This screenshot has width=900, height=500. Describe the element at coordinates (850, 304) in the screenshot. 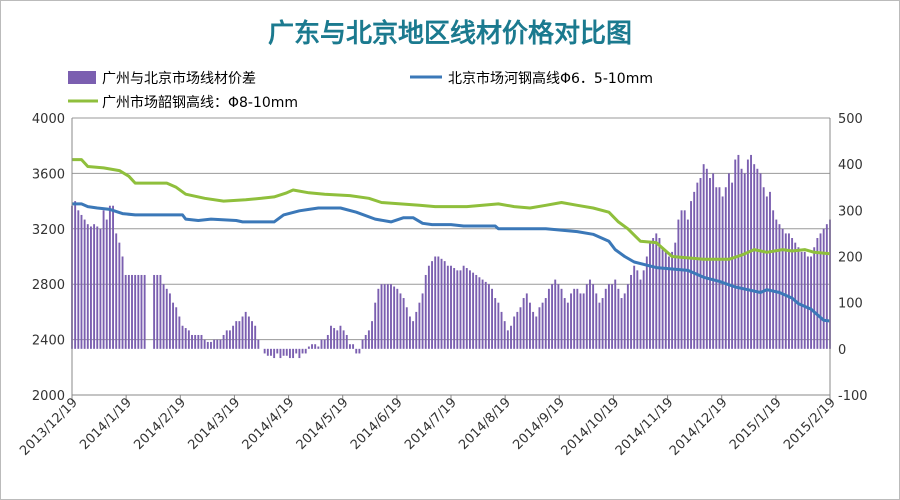

I see `y-right-tick-label-2: 100` at that location.